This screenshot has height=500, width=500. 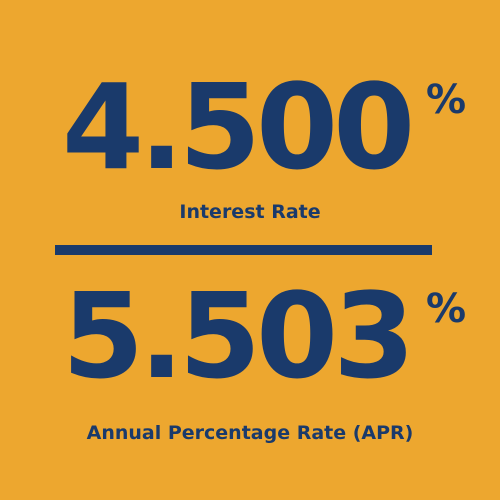 I want to click on interest-rate-percent-sign: %, so click(x=446, y=100).